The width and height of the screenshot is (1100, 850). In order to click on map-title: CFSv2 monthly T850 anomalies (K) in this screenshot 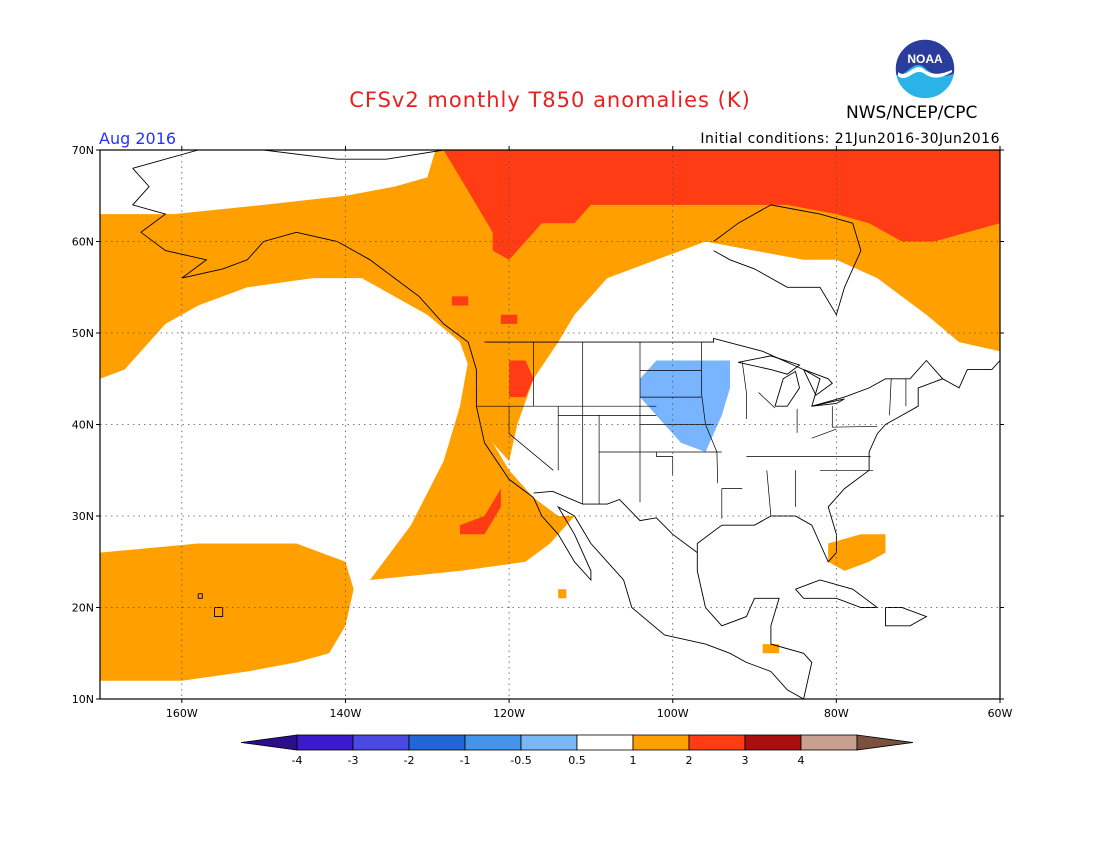, I will do `click(550, 100)`.